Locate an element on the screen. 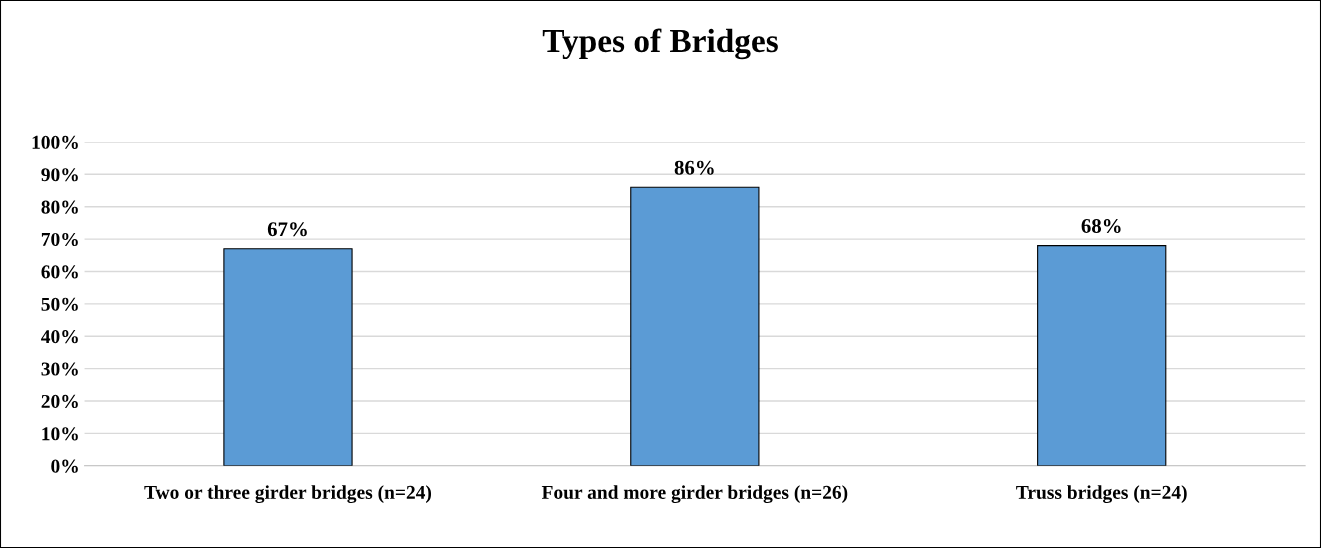  y-tick-label: 50% is located at coordinates (59, 304).